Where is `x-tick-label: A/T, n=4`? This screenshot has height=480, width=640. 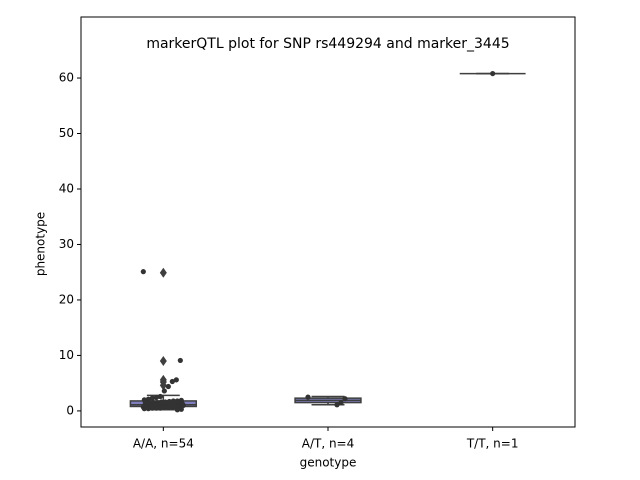 x-tick-label: A/T, n=4 is located at coordinates (328, 444).